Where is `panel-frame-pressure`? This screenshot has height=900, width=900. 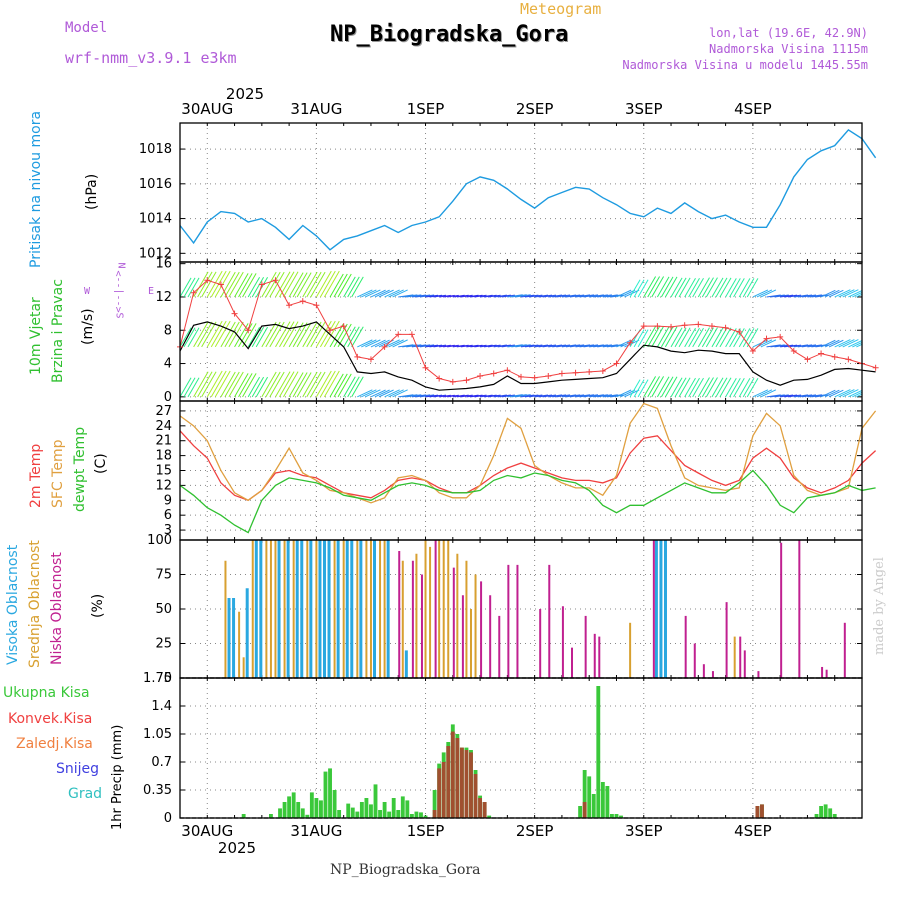 panel-frame-pressure is located at coordinates (521, 192).